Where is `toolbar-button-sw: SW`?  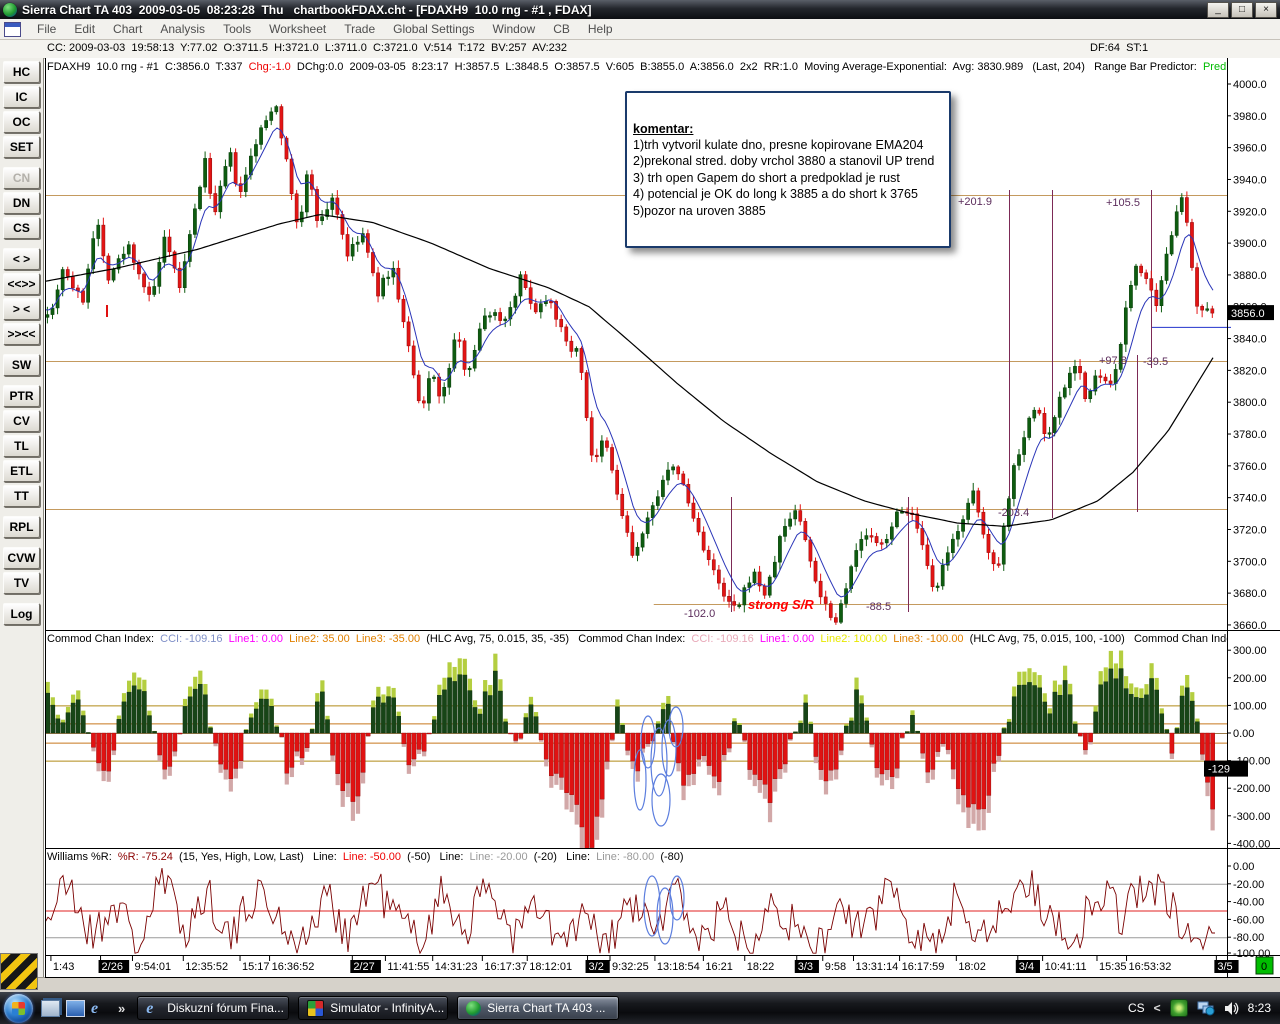 toolbar-button-sw: SW is located at coordinates (21, 365).